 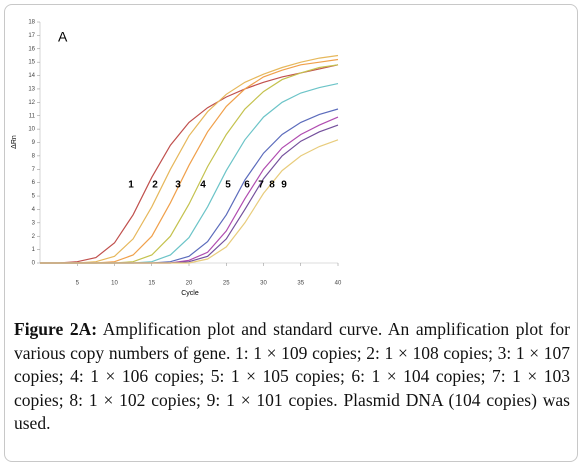 I want to click on y-tick-label: 14, so click(x=31, y=76).